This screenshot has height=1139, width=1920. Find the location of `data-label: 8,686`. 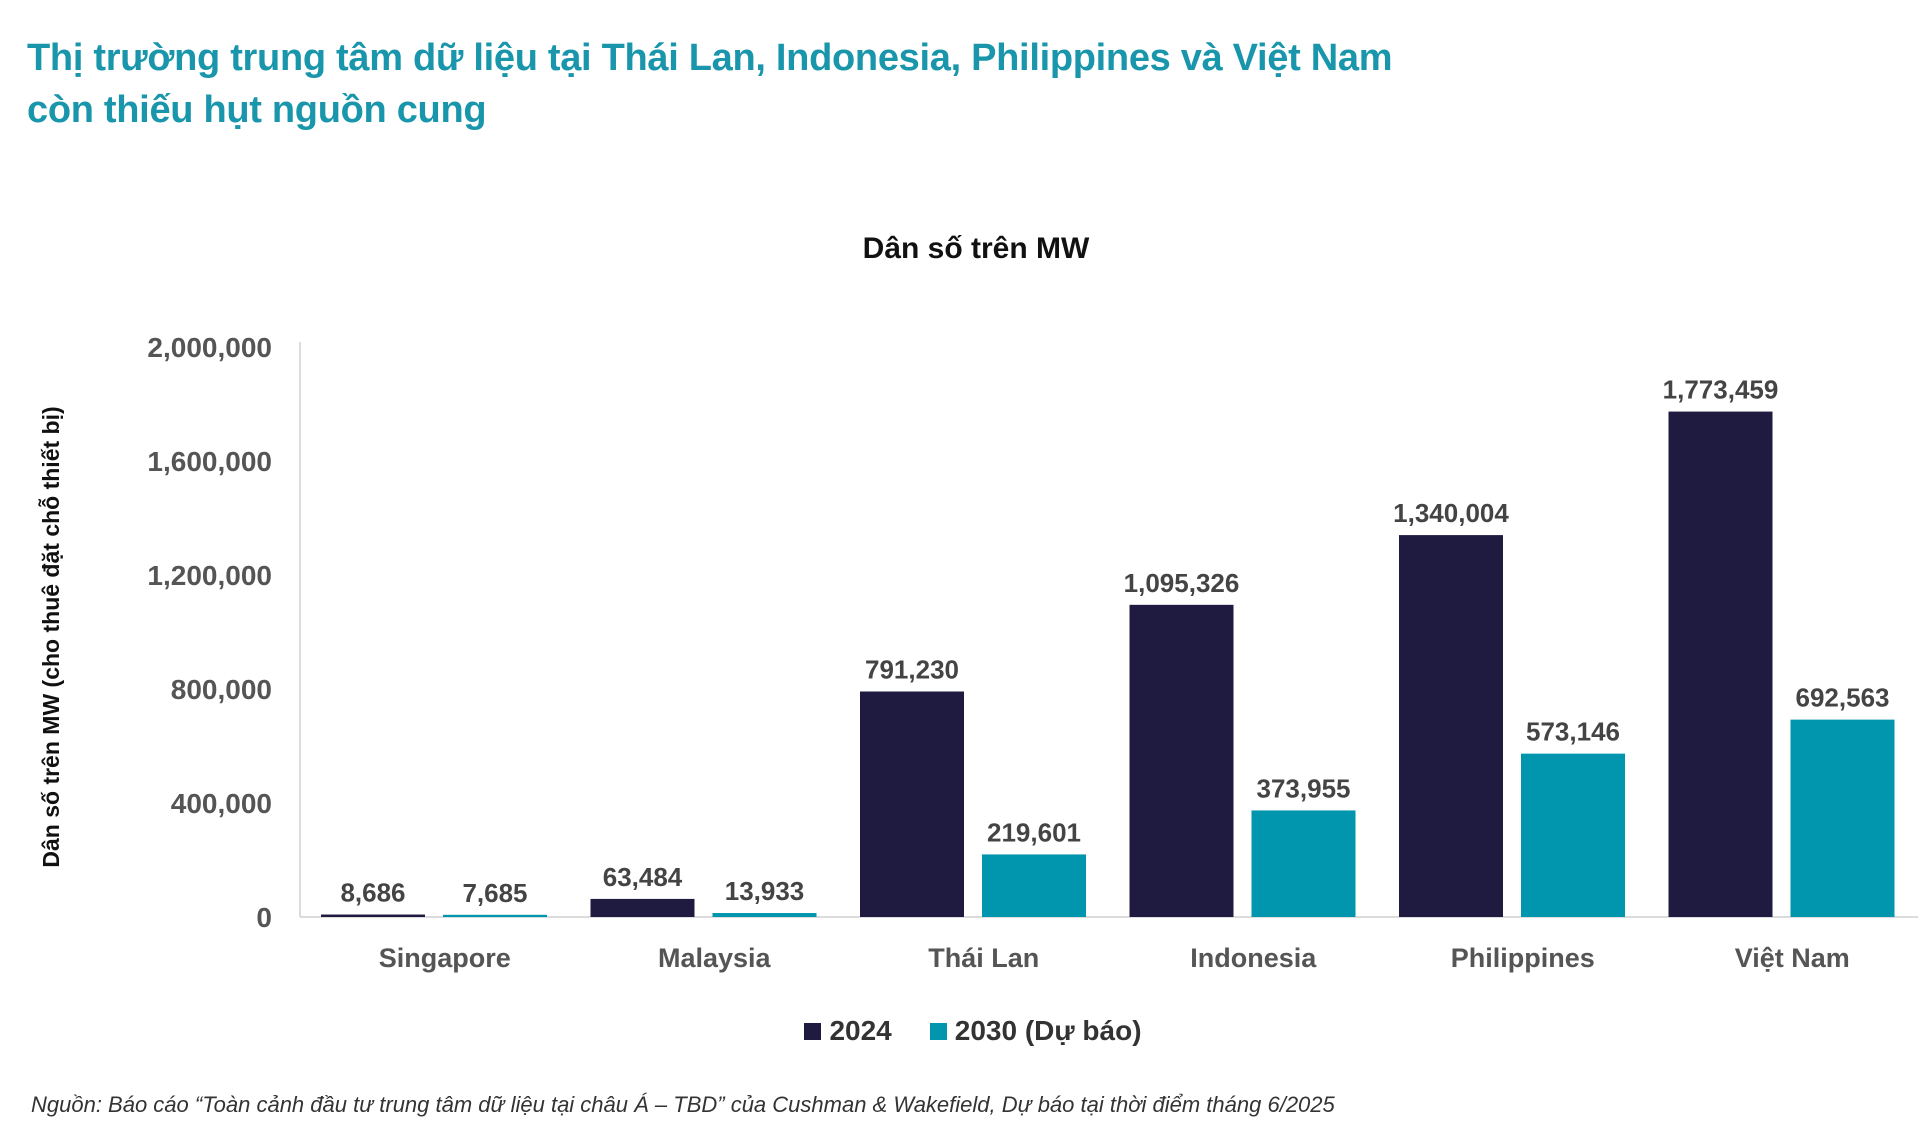

data-label: 8,686 is located at coordinates (372, 893).